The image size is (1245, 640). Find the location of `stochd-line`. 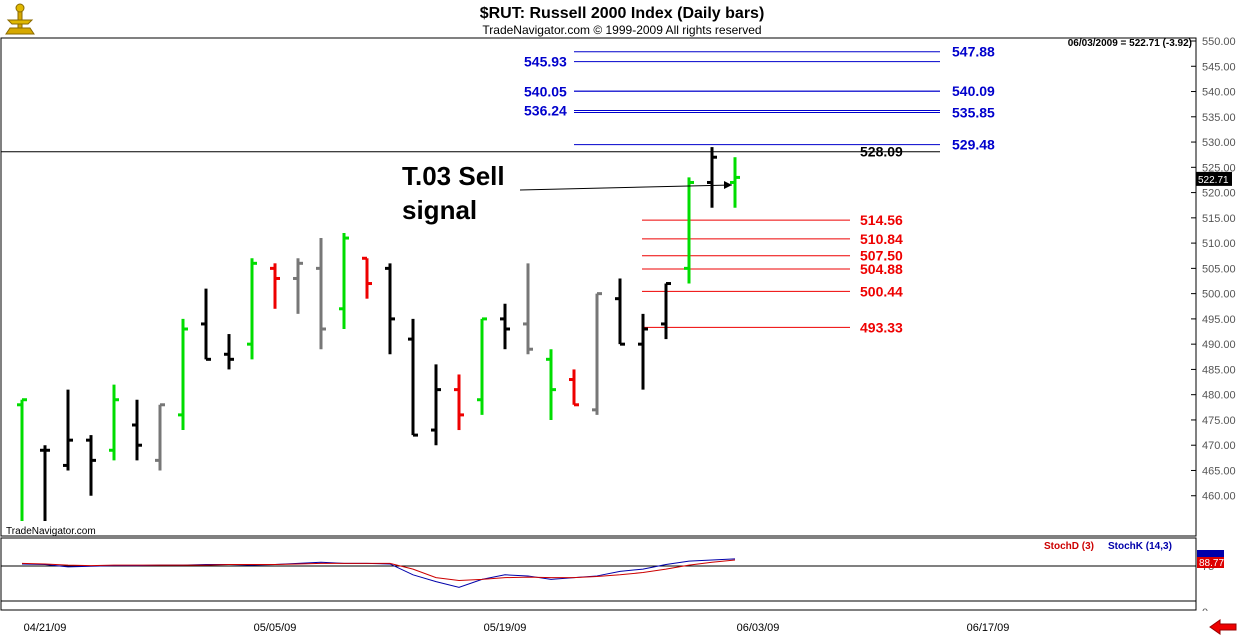

stochd-line is located at coordinates (378, 570).